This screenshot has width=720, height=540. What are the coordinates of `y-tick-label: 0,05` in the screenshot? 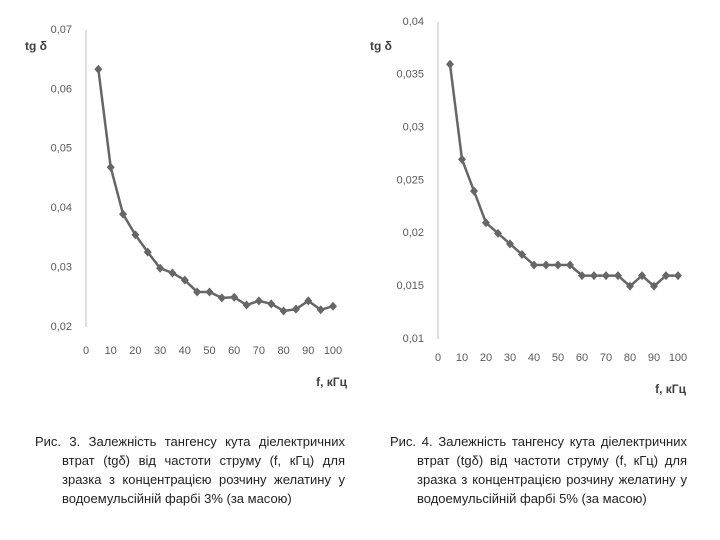 It's located at (61, 149).